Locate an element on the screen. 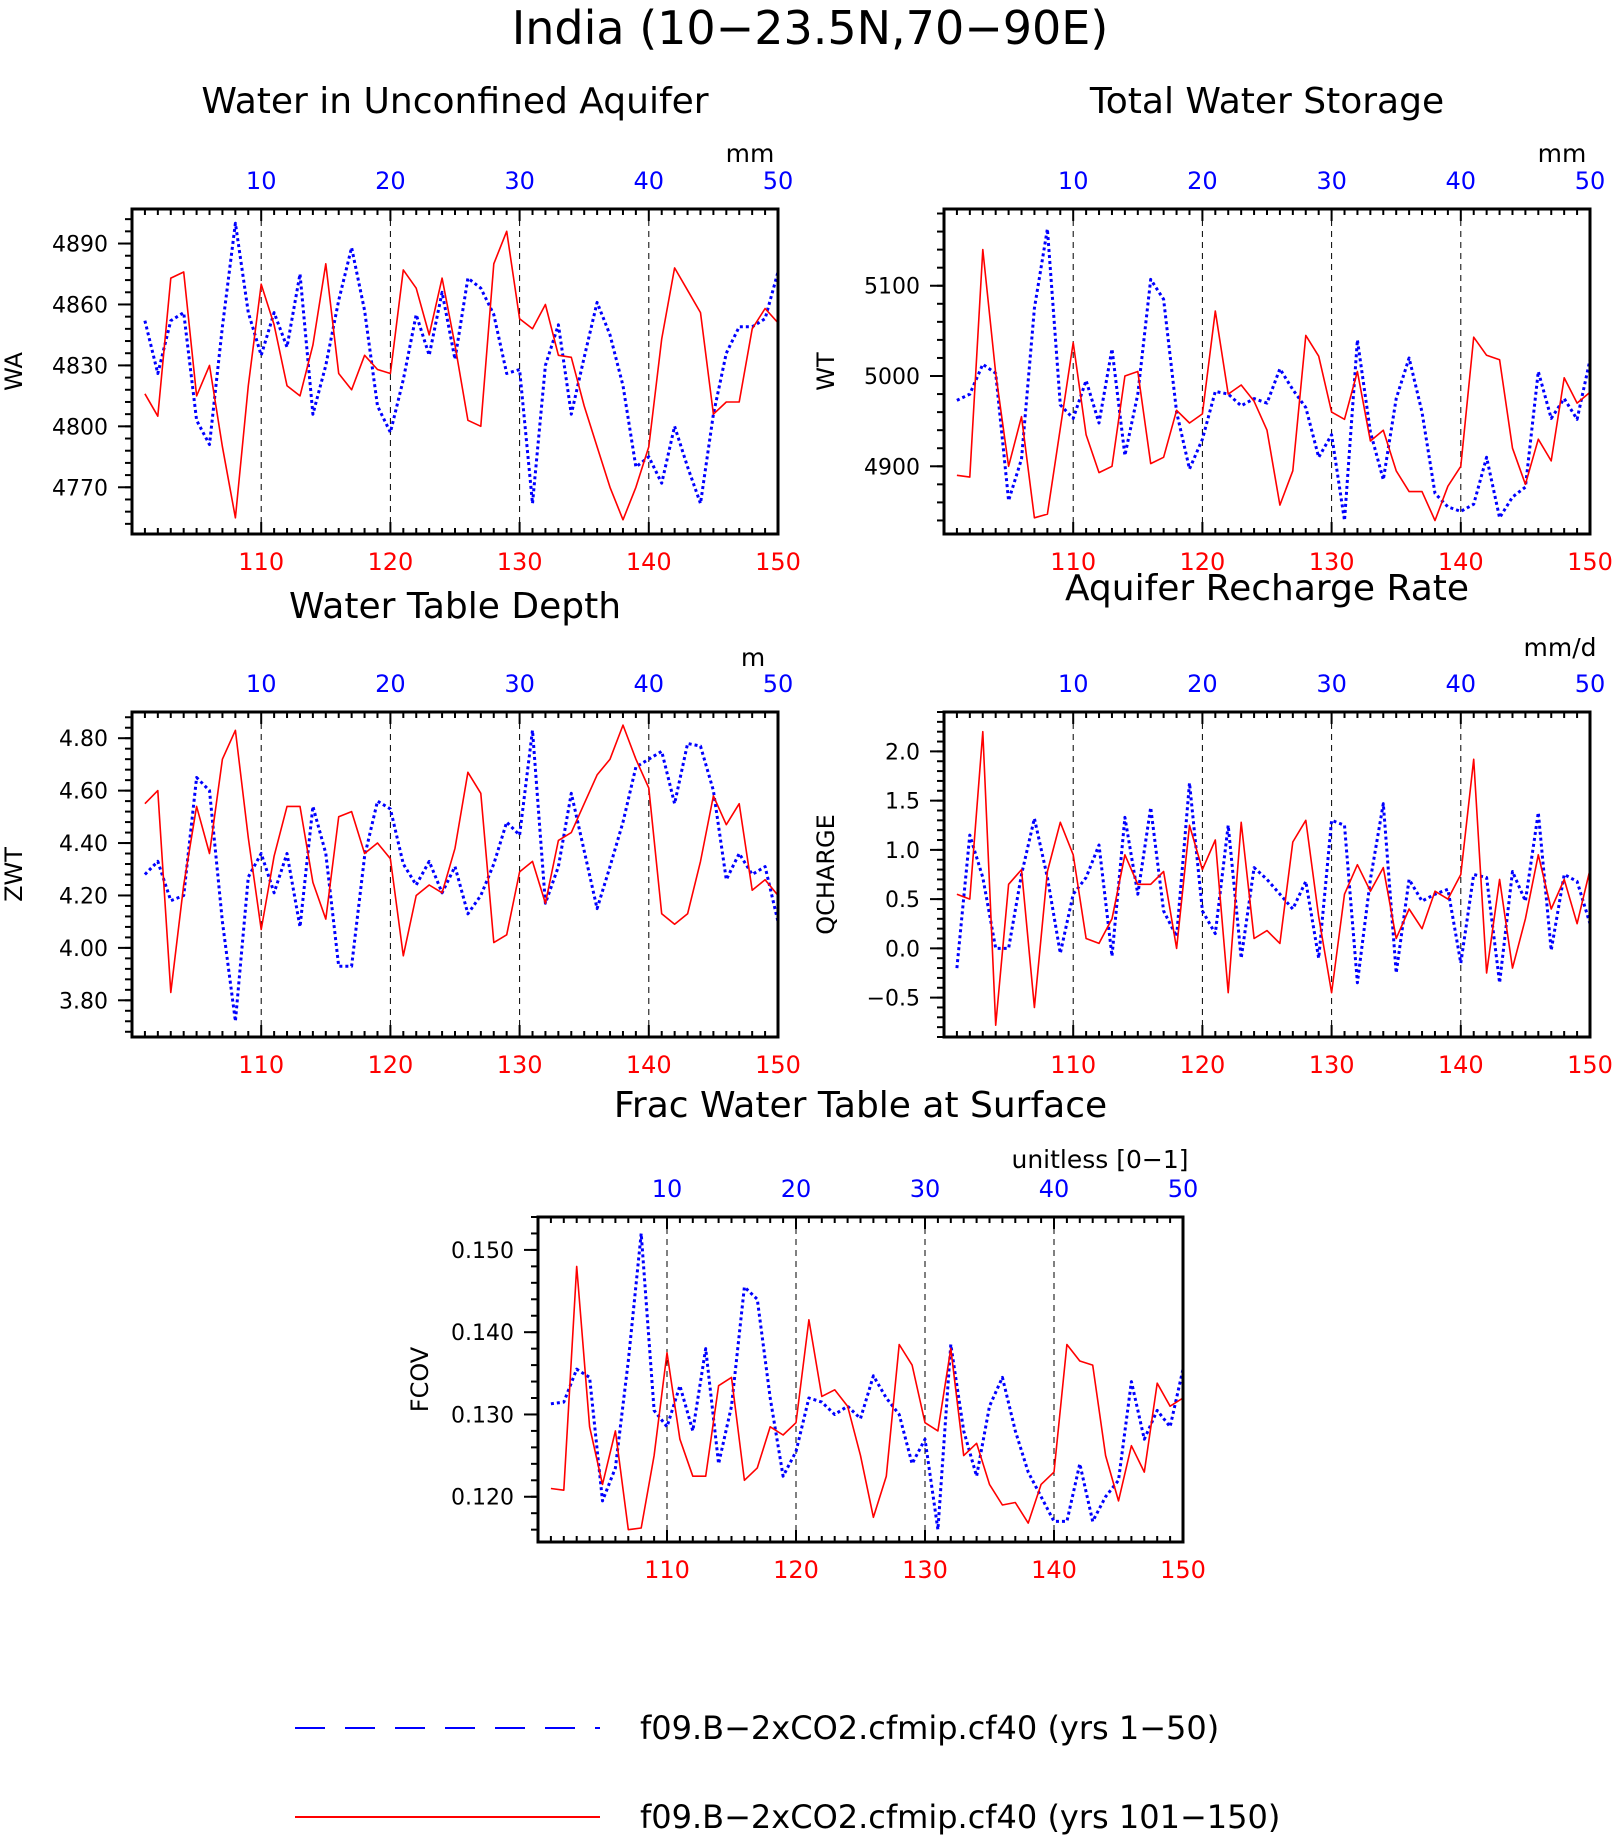 The image size is (1620, 1836). y-tick-label: 5000 is located at coordinates (892, 377).